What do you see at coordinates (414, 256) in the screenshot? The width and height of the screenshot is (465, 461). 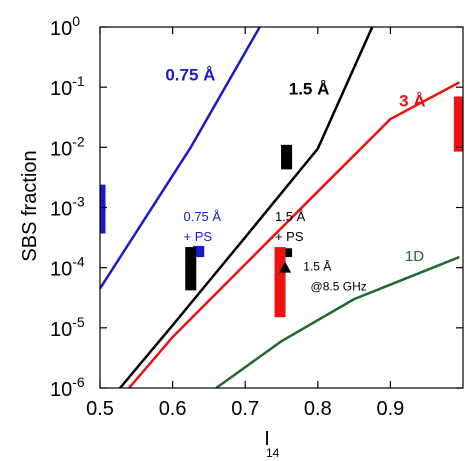 I see `annotation-3: 1D` at bounding box center [414, 256].